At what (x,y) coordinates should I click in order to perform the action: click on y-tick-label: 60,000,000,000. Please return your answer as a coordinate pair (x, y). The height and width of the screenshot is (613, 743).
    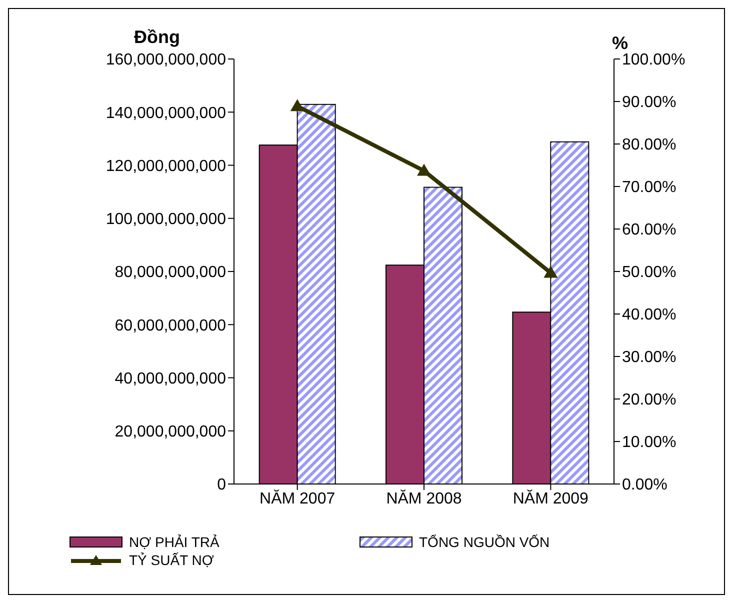
    Looking at the image, I should click on (170, 325).